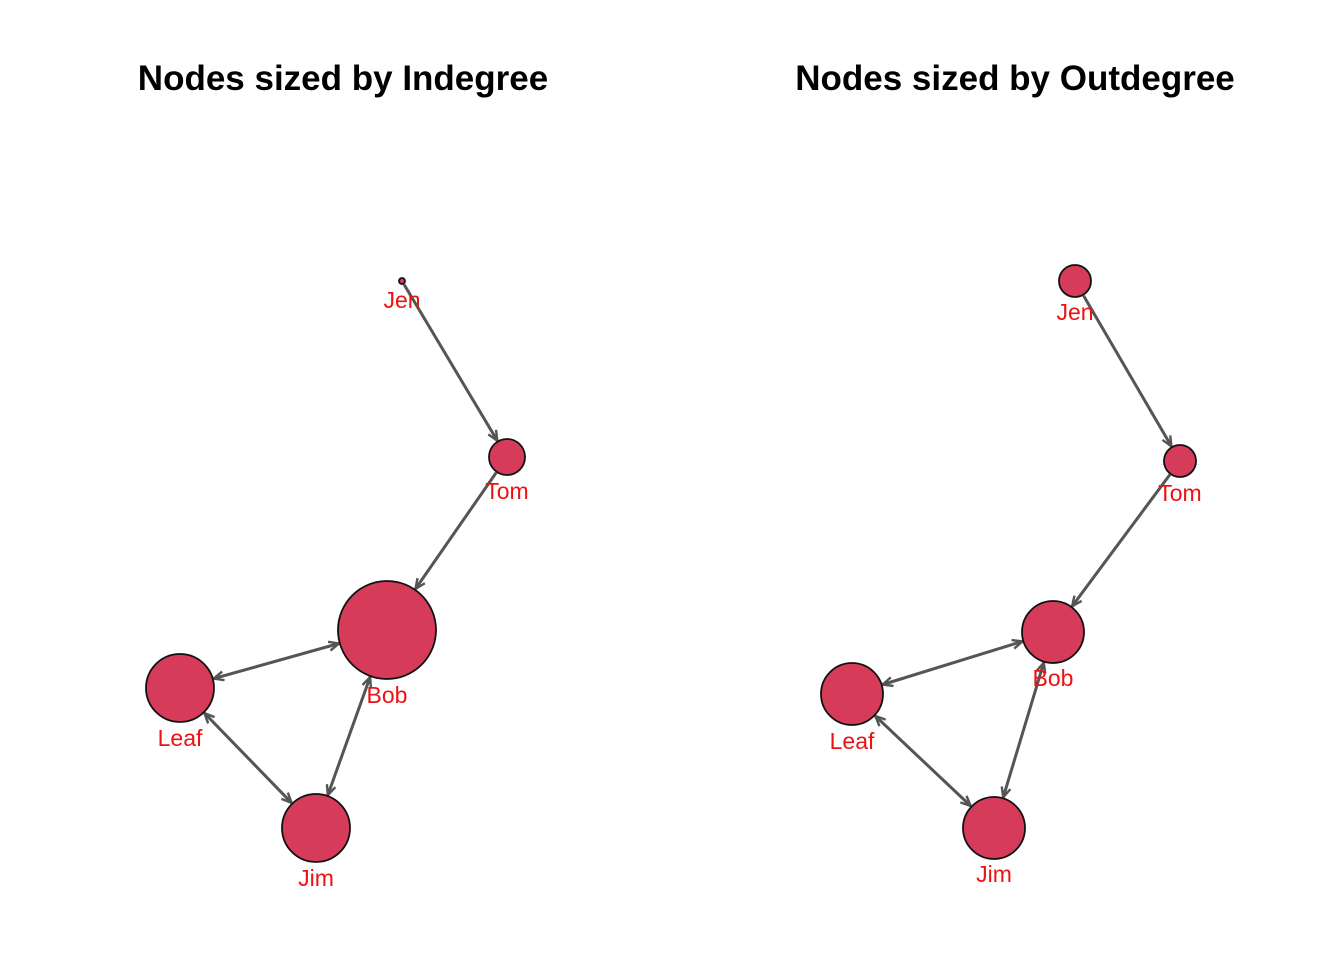 The width and height of the screenshot is (1344, 960). Describe the element at coordinates (1015, 78) in the screenshot. I see `panel-title-outdegree: Nodes sized by Outdegree` at that location.